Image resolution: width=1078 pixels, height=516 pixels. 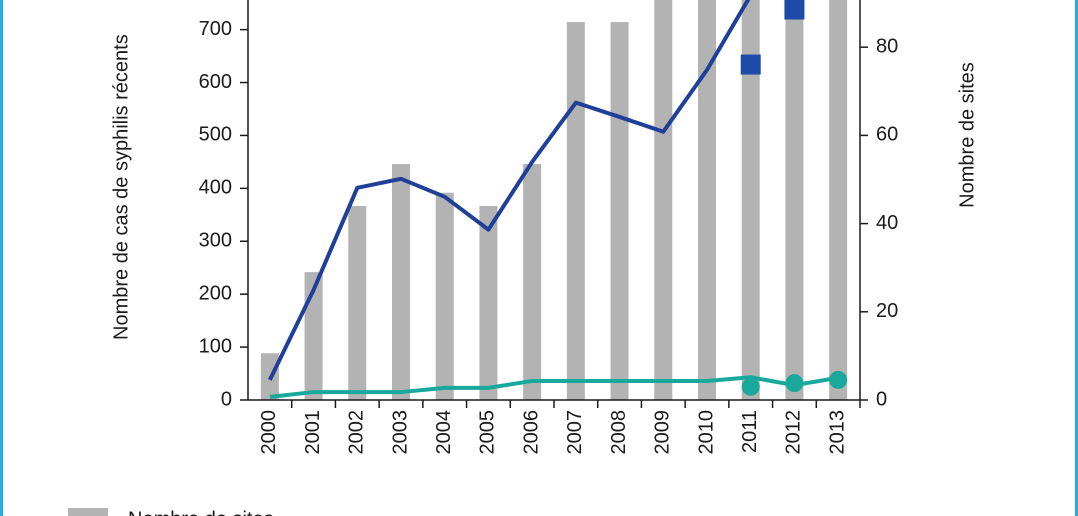 What do you see at coordinates (215, 29) in the screenshot?
I see `y-tick-label: 700` at bounding box center [215, 29].